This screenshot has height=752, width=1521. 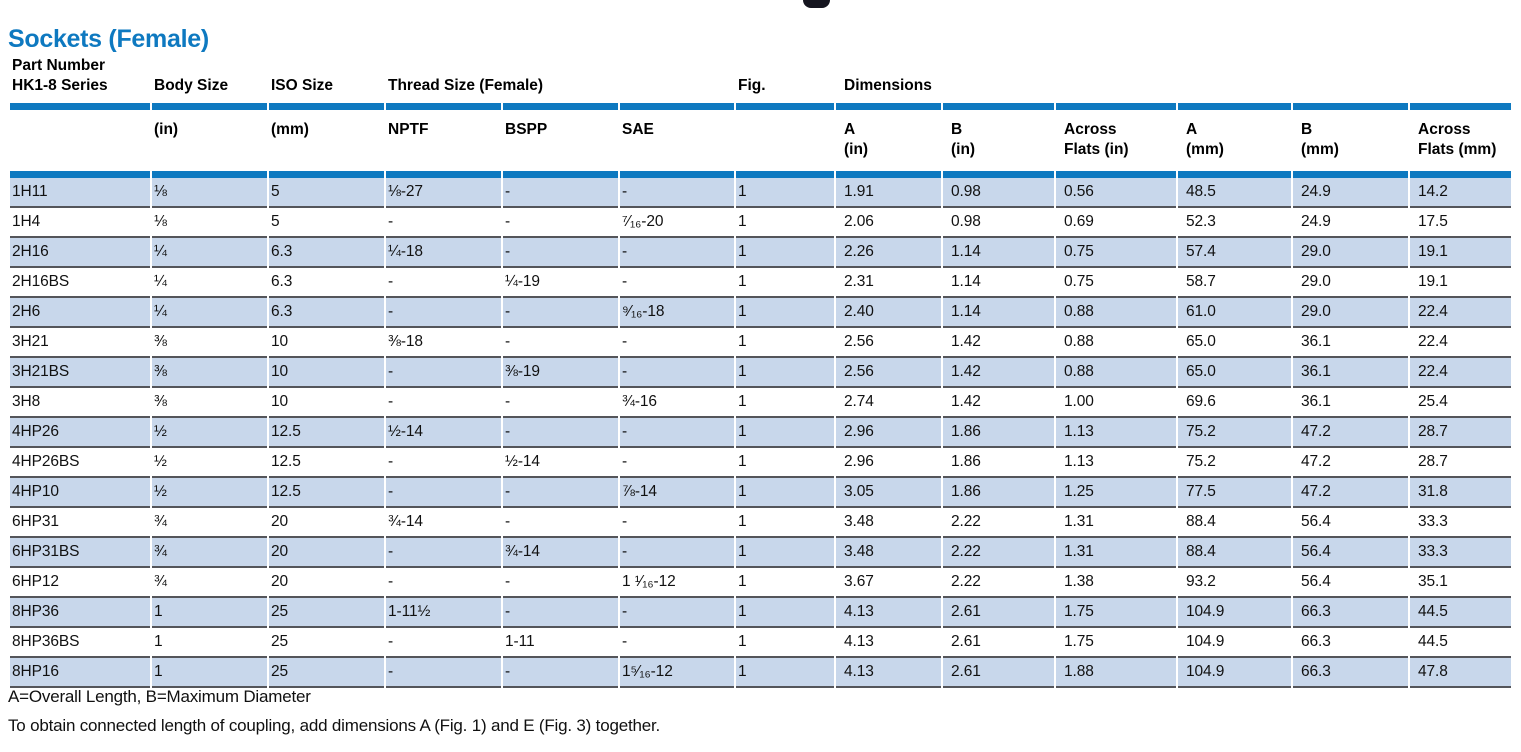 What do you see at coordinates (888, 493) in the screenshot?
I see `table-cell: 3.05` at bounding box center [888, 493].